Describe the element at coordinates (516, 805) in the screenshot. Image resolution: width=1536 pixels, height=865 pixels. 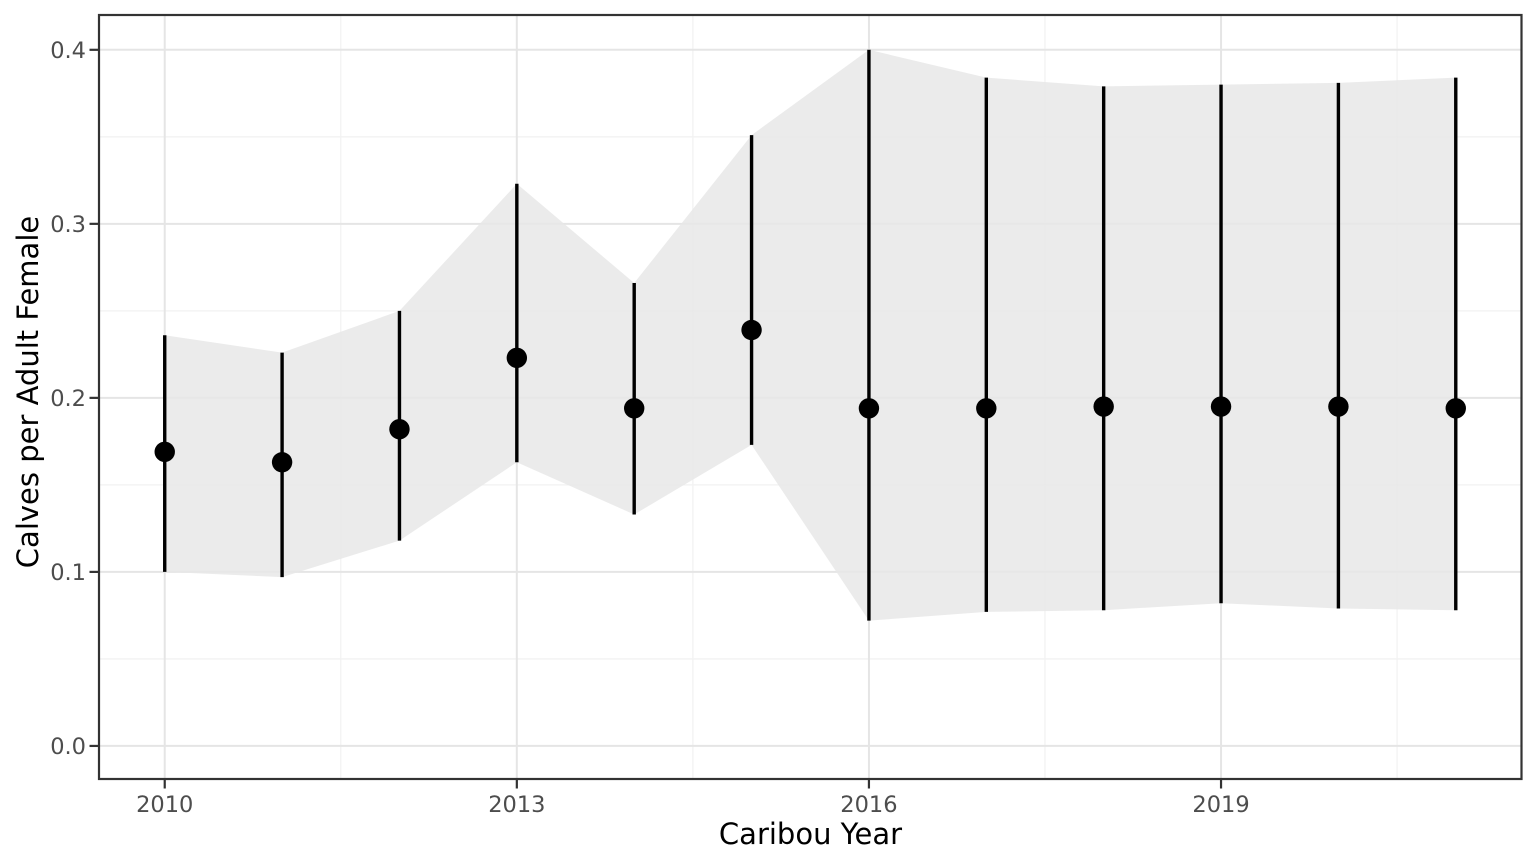
I see `x-tick-label: 2013` at that location.